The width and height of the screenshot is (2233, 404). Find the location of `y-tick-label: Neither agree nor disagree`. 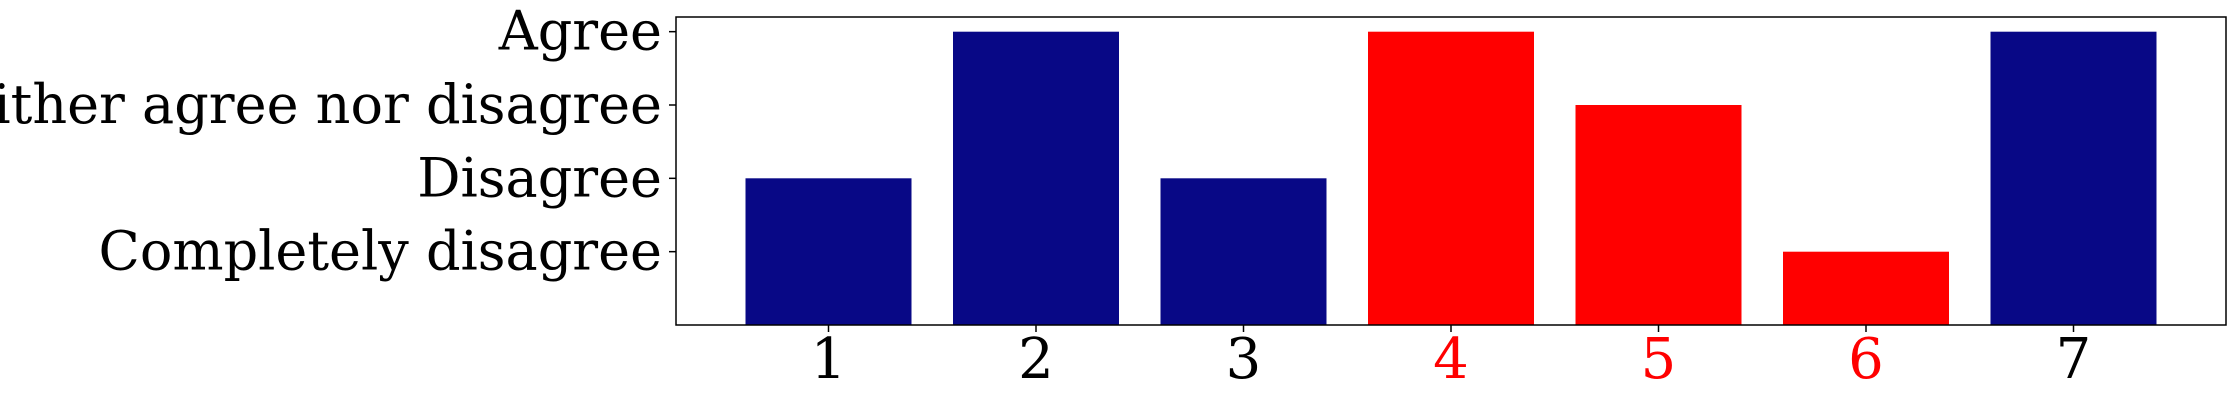

y-tick-label: Neither agree nor disagree is located at coordinates (331, 104).